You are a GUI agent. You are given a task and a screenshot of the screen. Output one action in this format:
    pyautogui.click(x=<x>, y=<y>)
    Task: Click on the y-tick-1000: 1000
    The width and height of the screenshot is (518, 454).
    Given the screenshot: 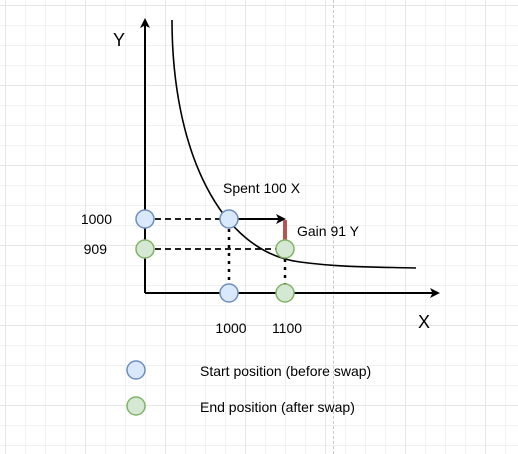 What is the action you would take?
    pyautogui.click(x=96, y=219)
    